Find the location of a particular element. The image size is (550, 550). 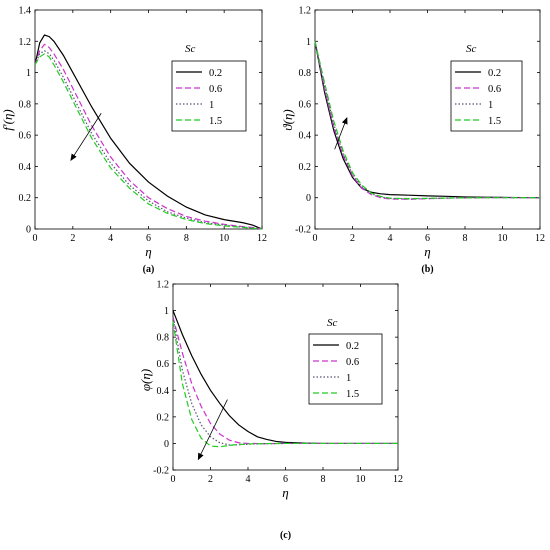

y-tick-label: 1.4 is located at coordinates (25, 11).